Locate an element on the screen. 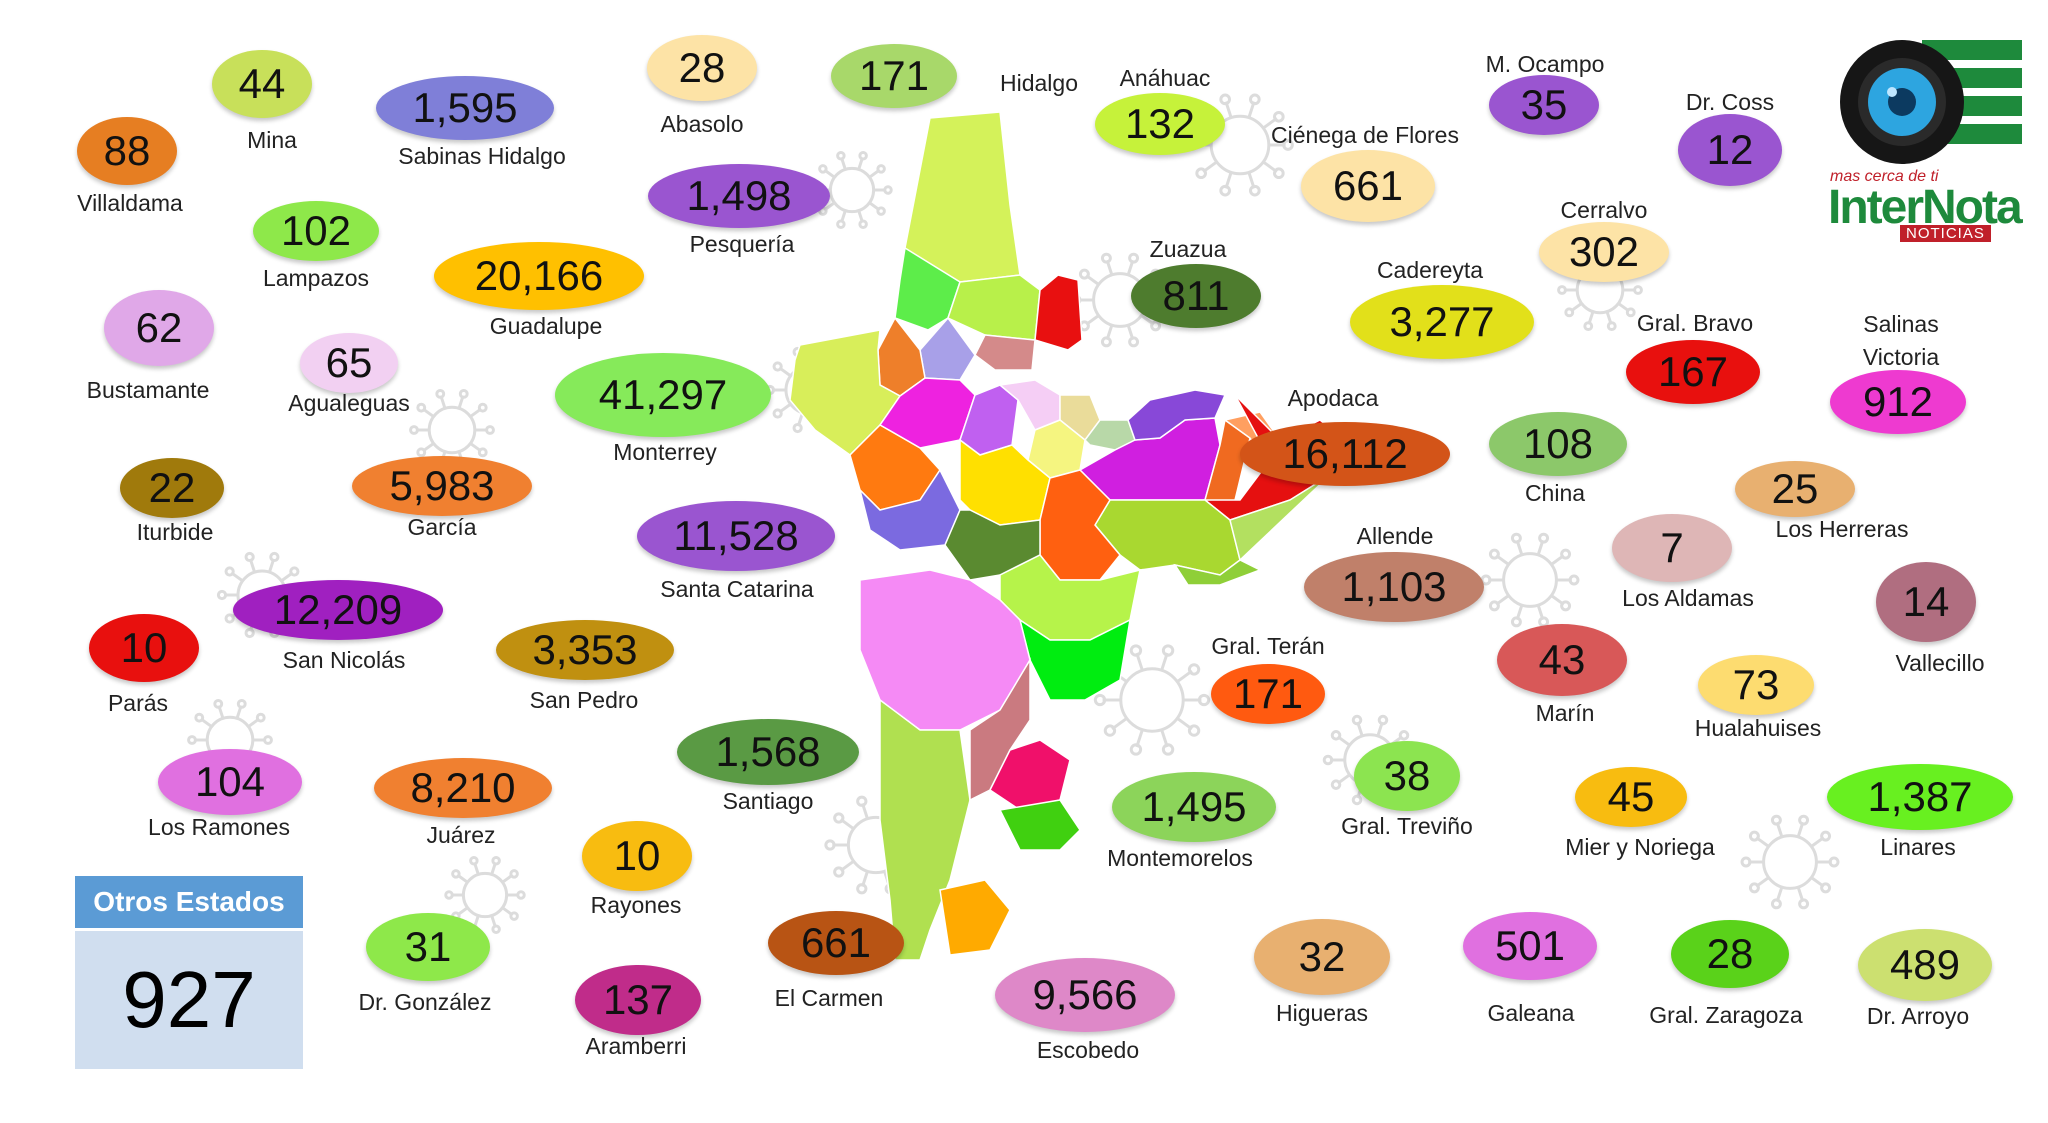  value-bubble: 38 is located at coordinates (1407, 776).